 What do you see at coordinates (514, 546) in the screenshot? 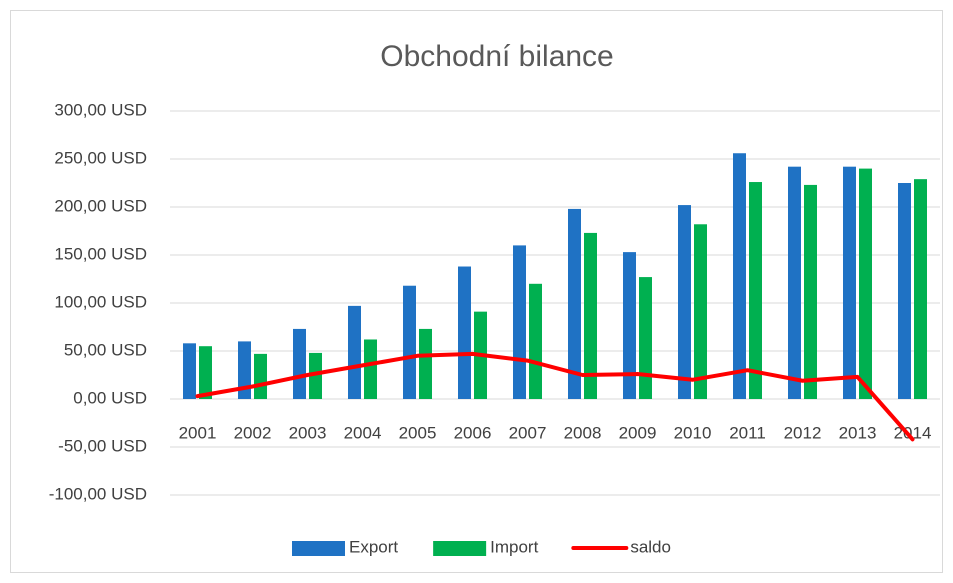
I see `legend-label: Import` at bounding box center [514, 546].